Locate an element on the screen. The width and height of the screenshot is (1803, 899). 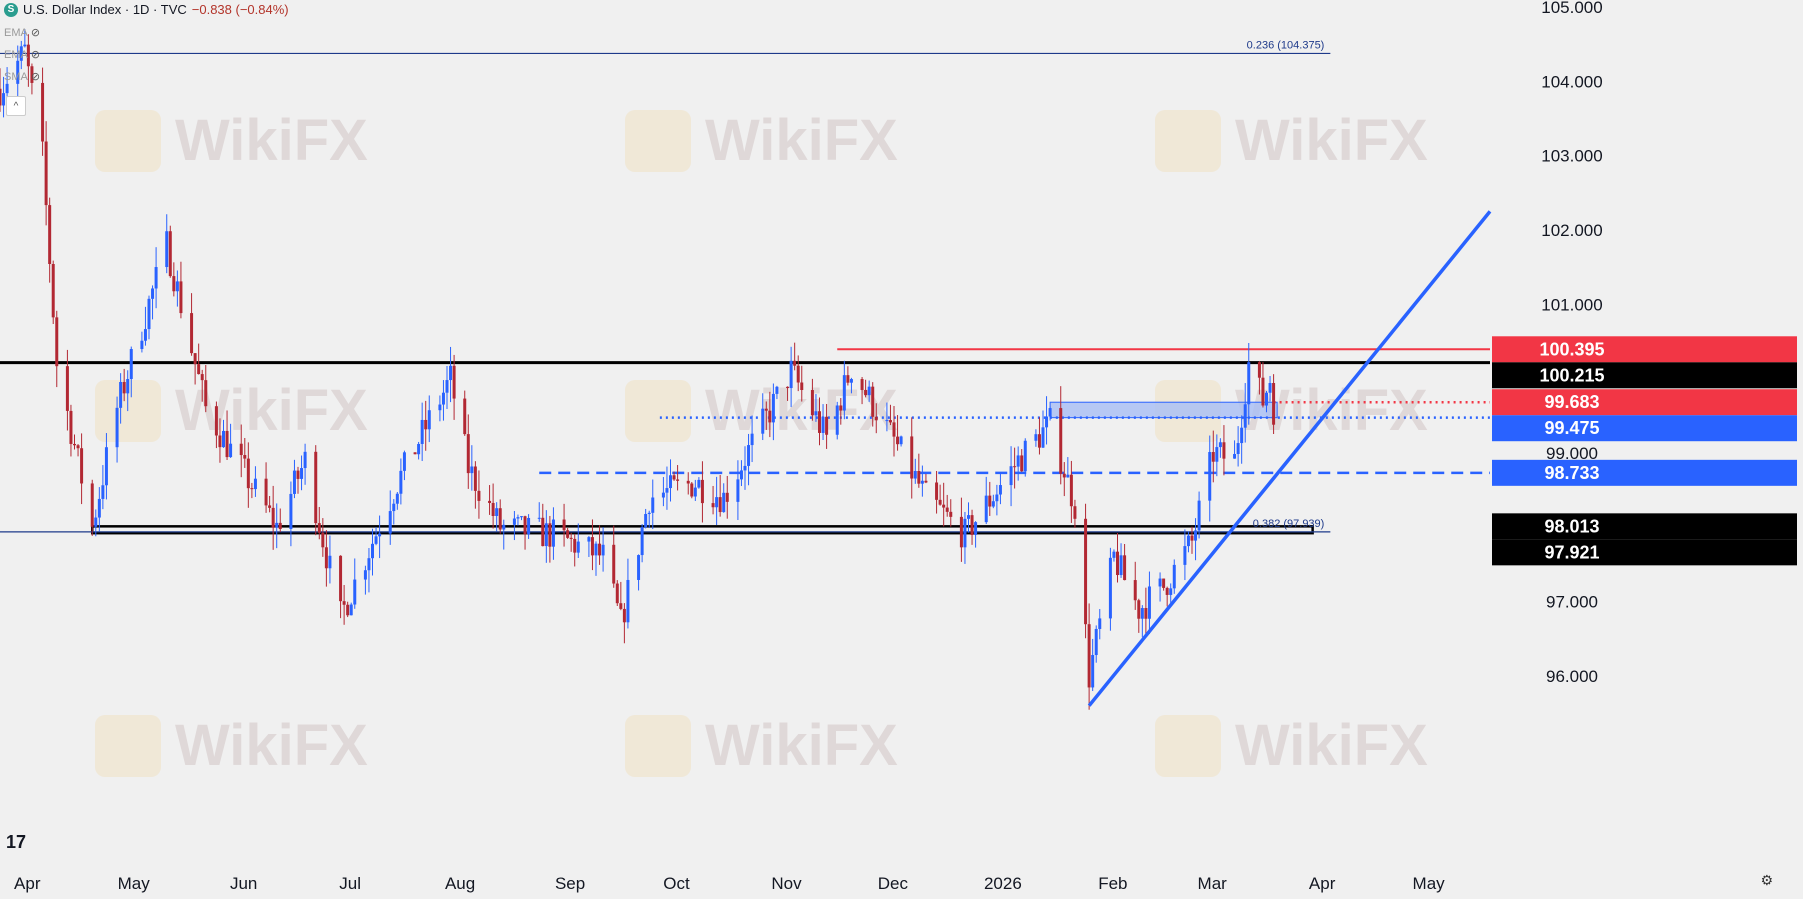
x-tick-label: May is located at coordinates (134, 883).